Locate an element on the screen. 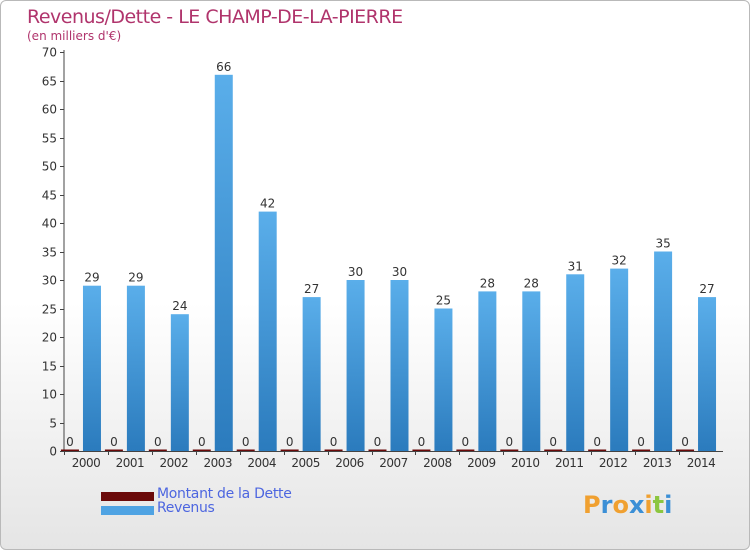 This screenshot has width=750, height=550. y-tick-label: 40 is located at coordinates (49, 224).